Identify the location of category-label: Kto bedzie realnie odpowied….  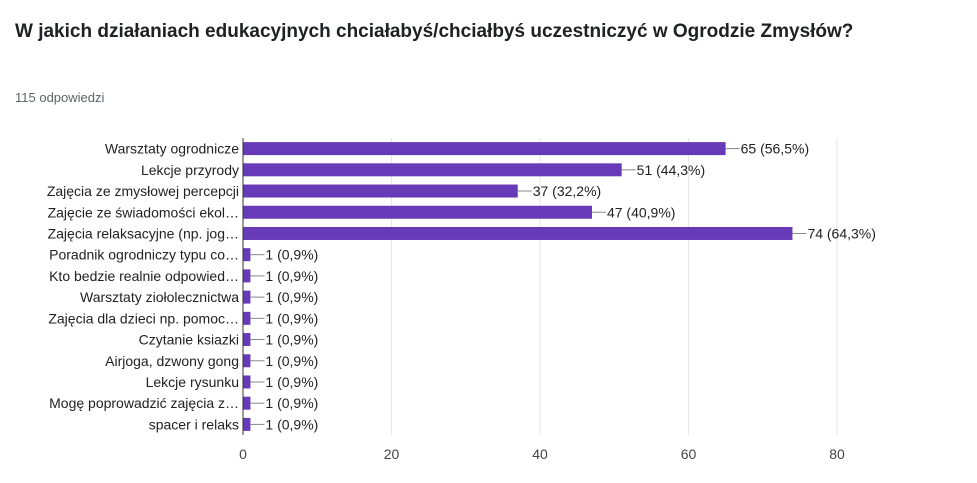
(144, 276).